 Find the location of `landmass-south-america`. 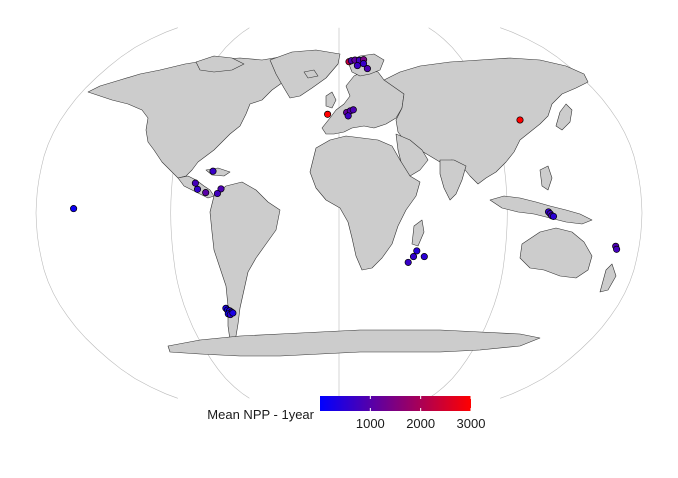

landmass-south-america is located at coordinates (245, 261).